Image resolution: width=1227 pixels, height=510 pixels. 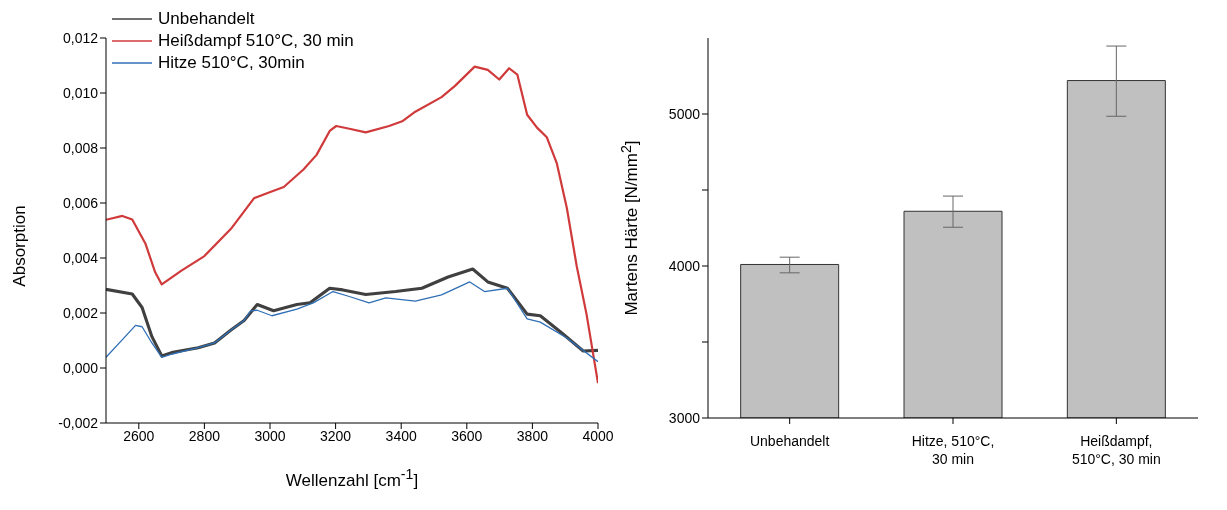 I want to click on line-series, so click(x=352, y=322).